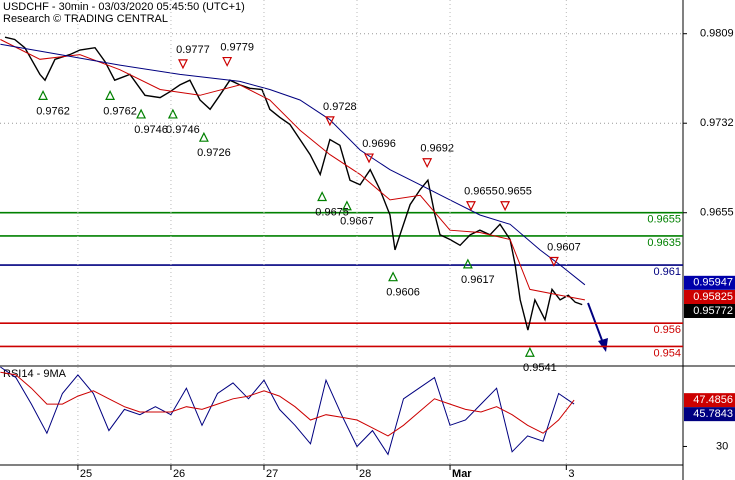 The width and height of the screenshot is (735, 480). I want to click on x-tick-label: 28, so click(365, 474).